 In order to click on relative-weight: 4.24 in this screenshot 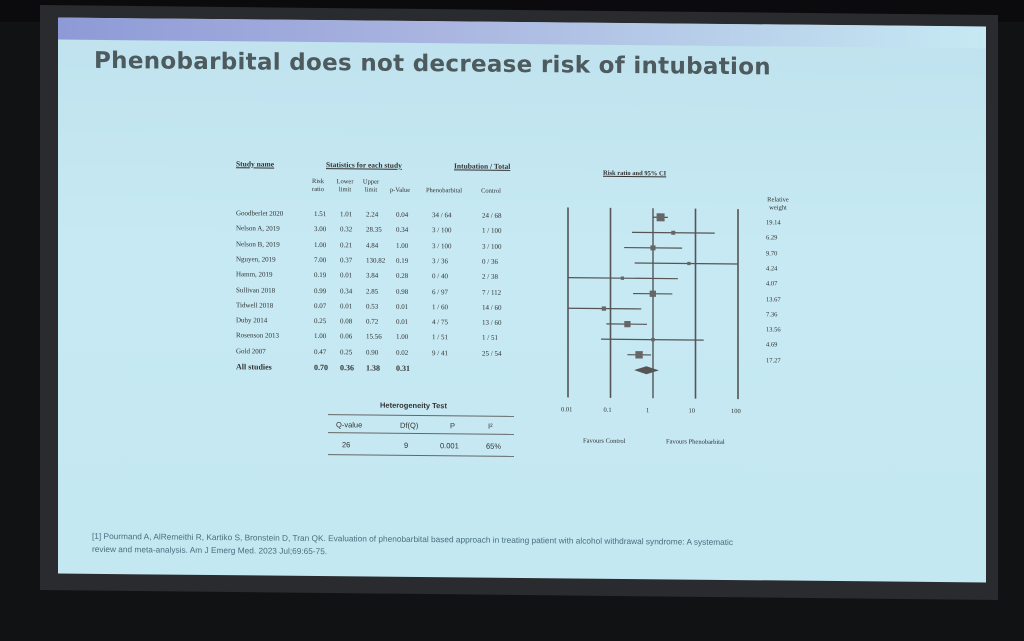, I will do `click(772, 269)`.